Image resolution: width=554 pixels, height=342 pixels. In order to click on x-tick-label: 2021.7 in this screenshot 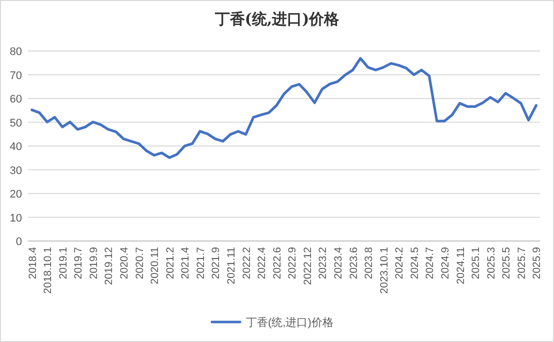, I will do `click(200, 263)`.